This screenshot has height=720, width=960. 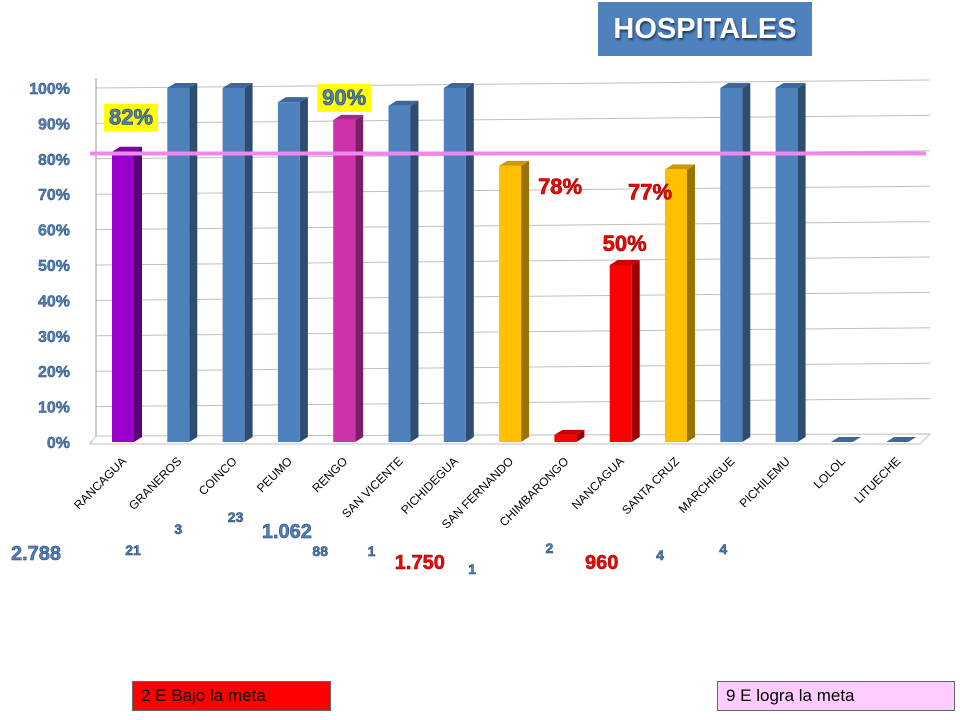 I want to click on count-label: 88, so click(x=320, y=551).